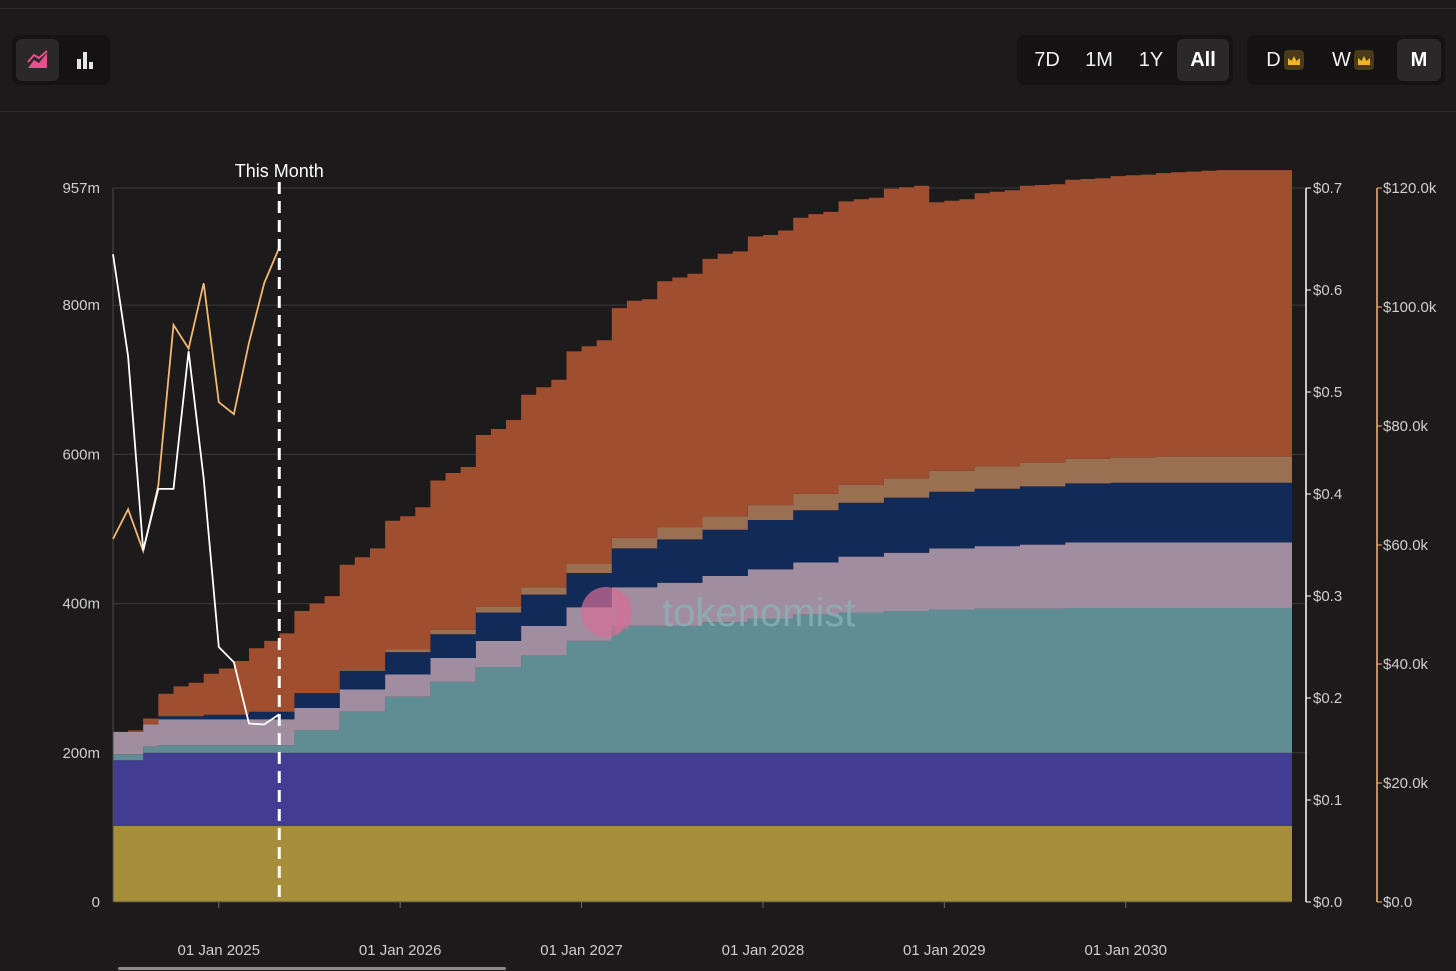 Image resolution: width=1456 pixels, height=971 pixels. What do you see at coordinates (1151, 59) in the screenshot?
I see `range-1y-button: 1Y` at bounding box center [1151, 59].